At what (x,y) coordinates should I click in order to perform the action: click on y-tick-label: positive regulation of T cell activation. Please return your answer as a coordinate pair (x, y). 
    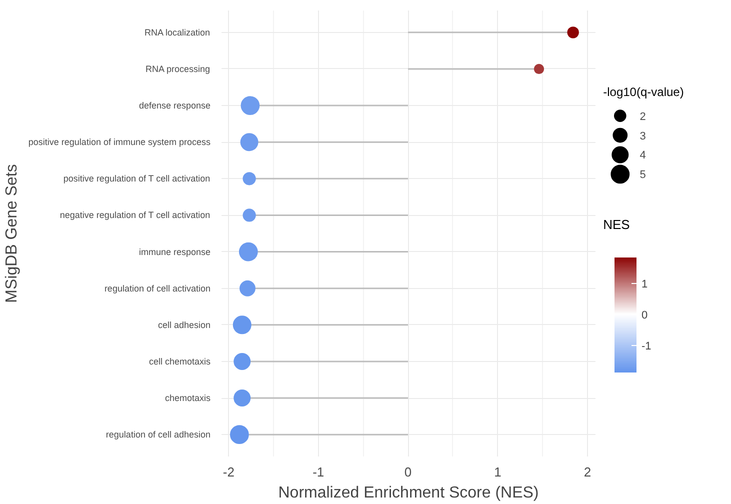
    Looking at the image, I should click on (136, 179).